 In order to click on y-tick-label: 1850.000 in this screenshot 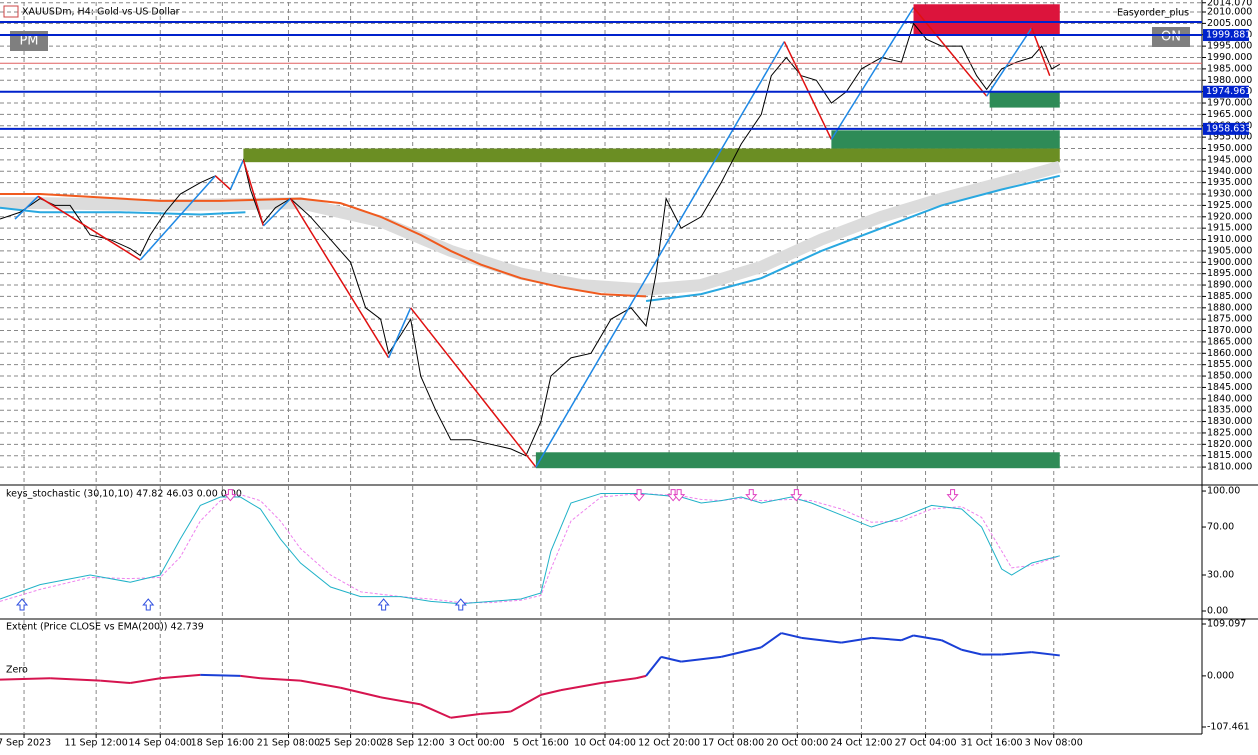, I will do `click(1229, 376)`.